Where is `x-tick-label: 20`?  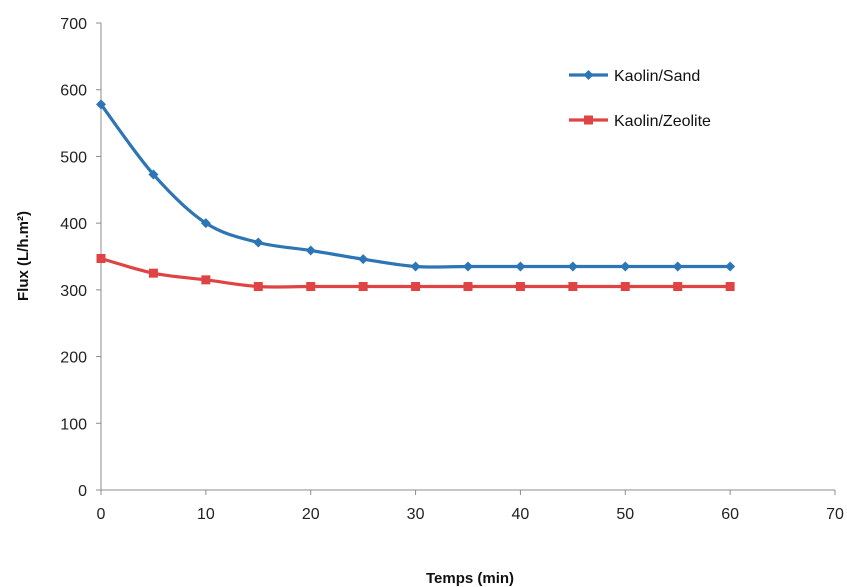
x-tick-label: 20 is located at coordinates (311, 514).